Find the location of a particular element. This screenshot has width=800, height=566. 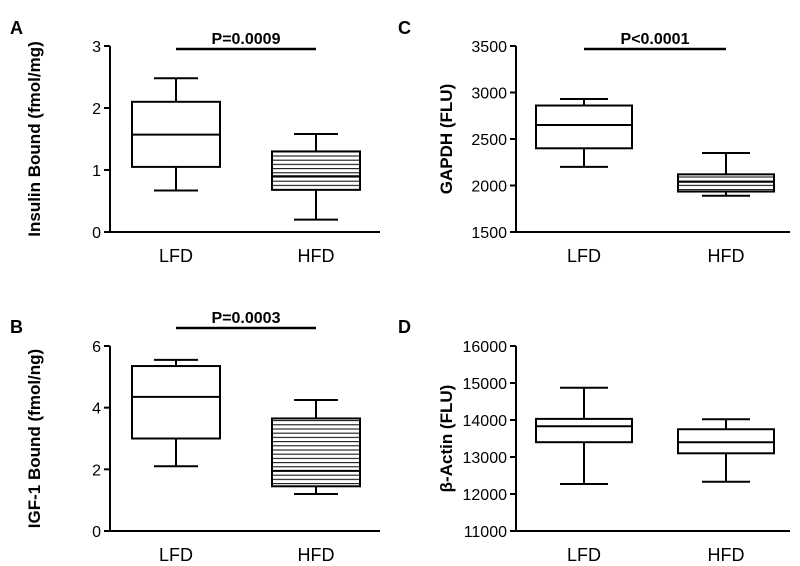

y-axis-label: IGF-1 Bound (fmol/ng) is located at coordinates (34, 438).